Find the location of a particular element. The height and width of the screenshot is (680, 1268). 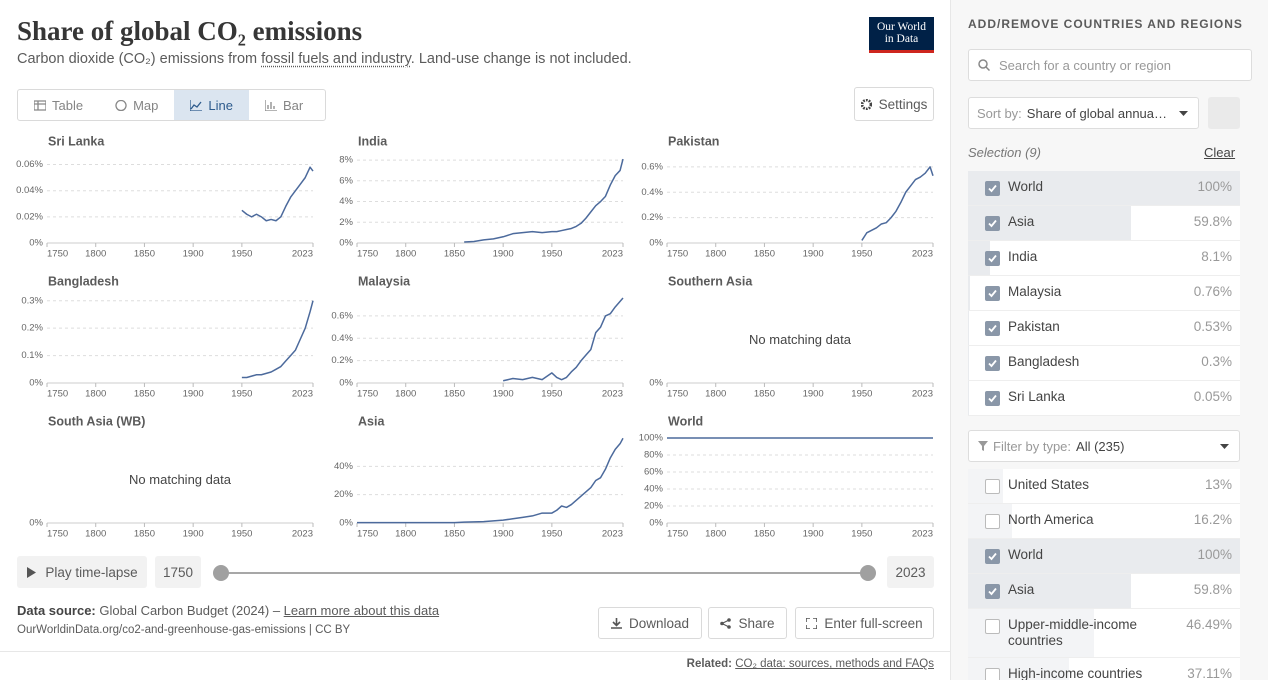

tab: Map is located at coordinates (136, 105).